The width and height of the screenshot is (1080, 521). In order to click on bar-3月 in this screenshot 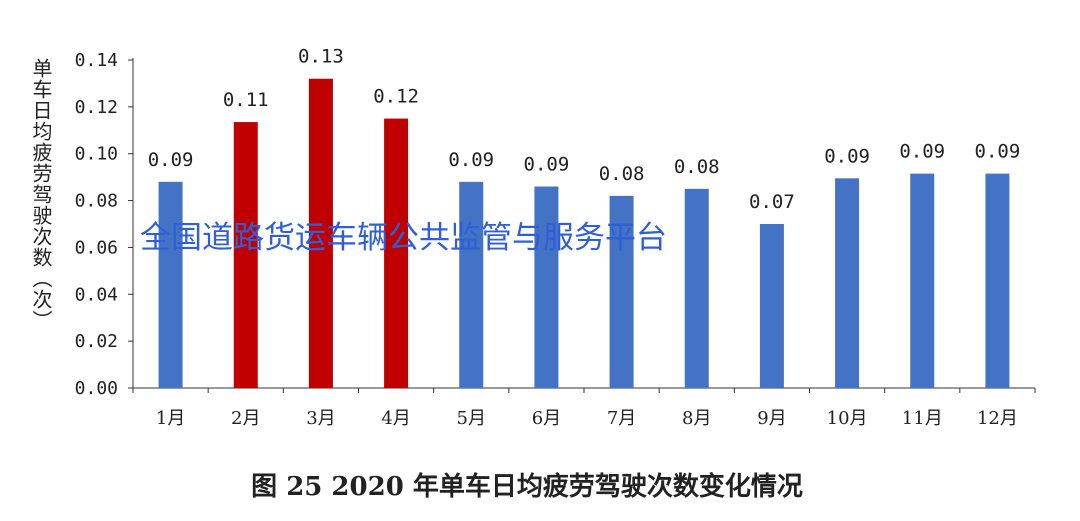, I will do `click(320, 233)`.